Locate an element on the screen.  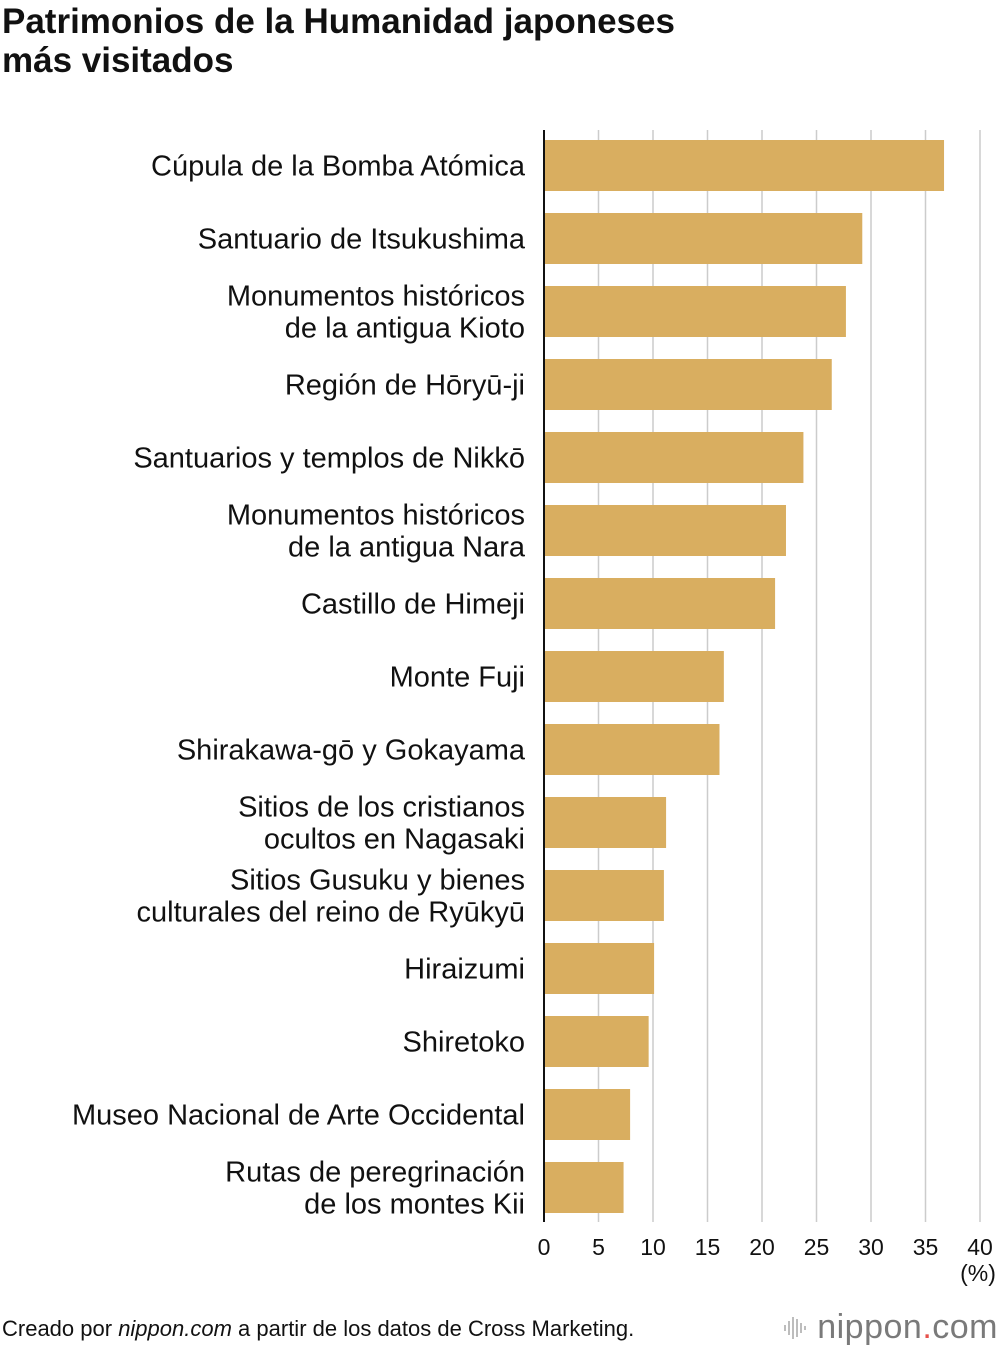
category-label: Rutas de peregrinación de los montes Kii is located at coordinates (375, 1189).